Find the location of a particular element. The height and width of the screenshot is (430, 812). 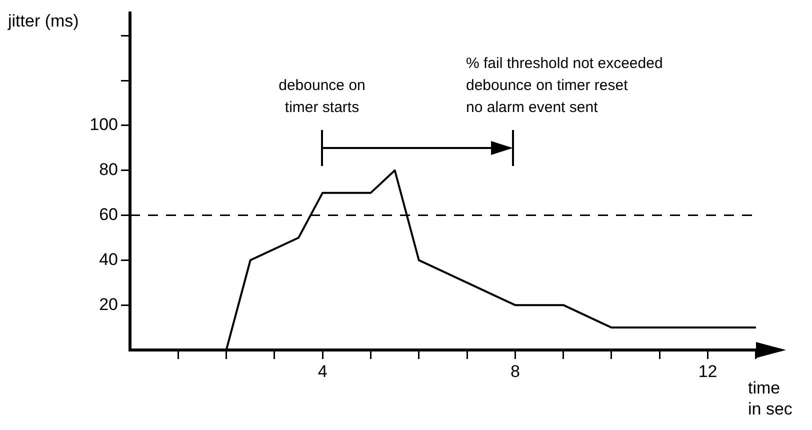

y-tick-label: 20 is located at coordinates (108, 304).